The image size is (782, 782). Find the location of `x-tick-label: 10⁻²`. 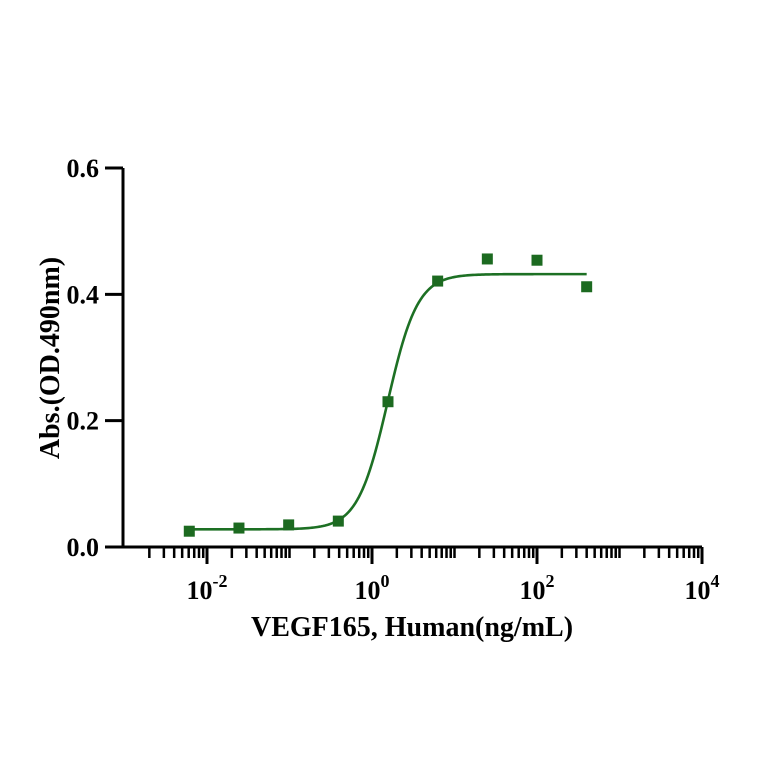

x-tick-label: 10⁻² is located at coordinates (207, 588).